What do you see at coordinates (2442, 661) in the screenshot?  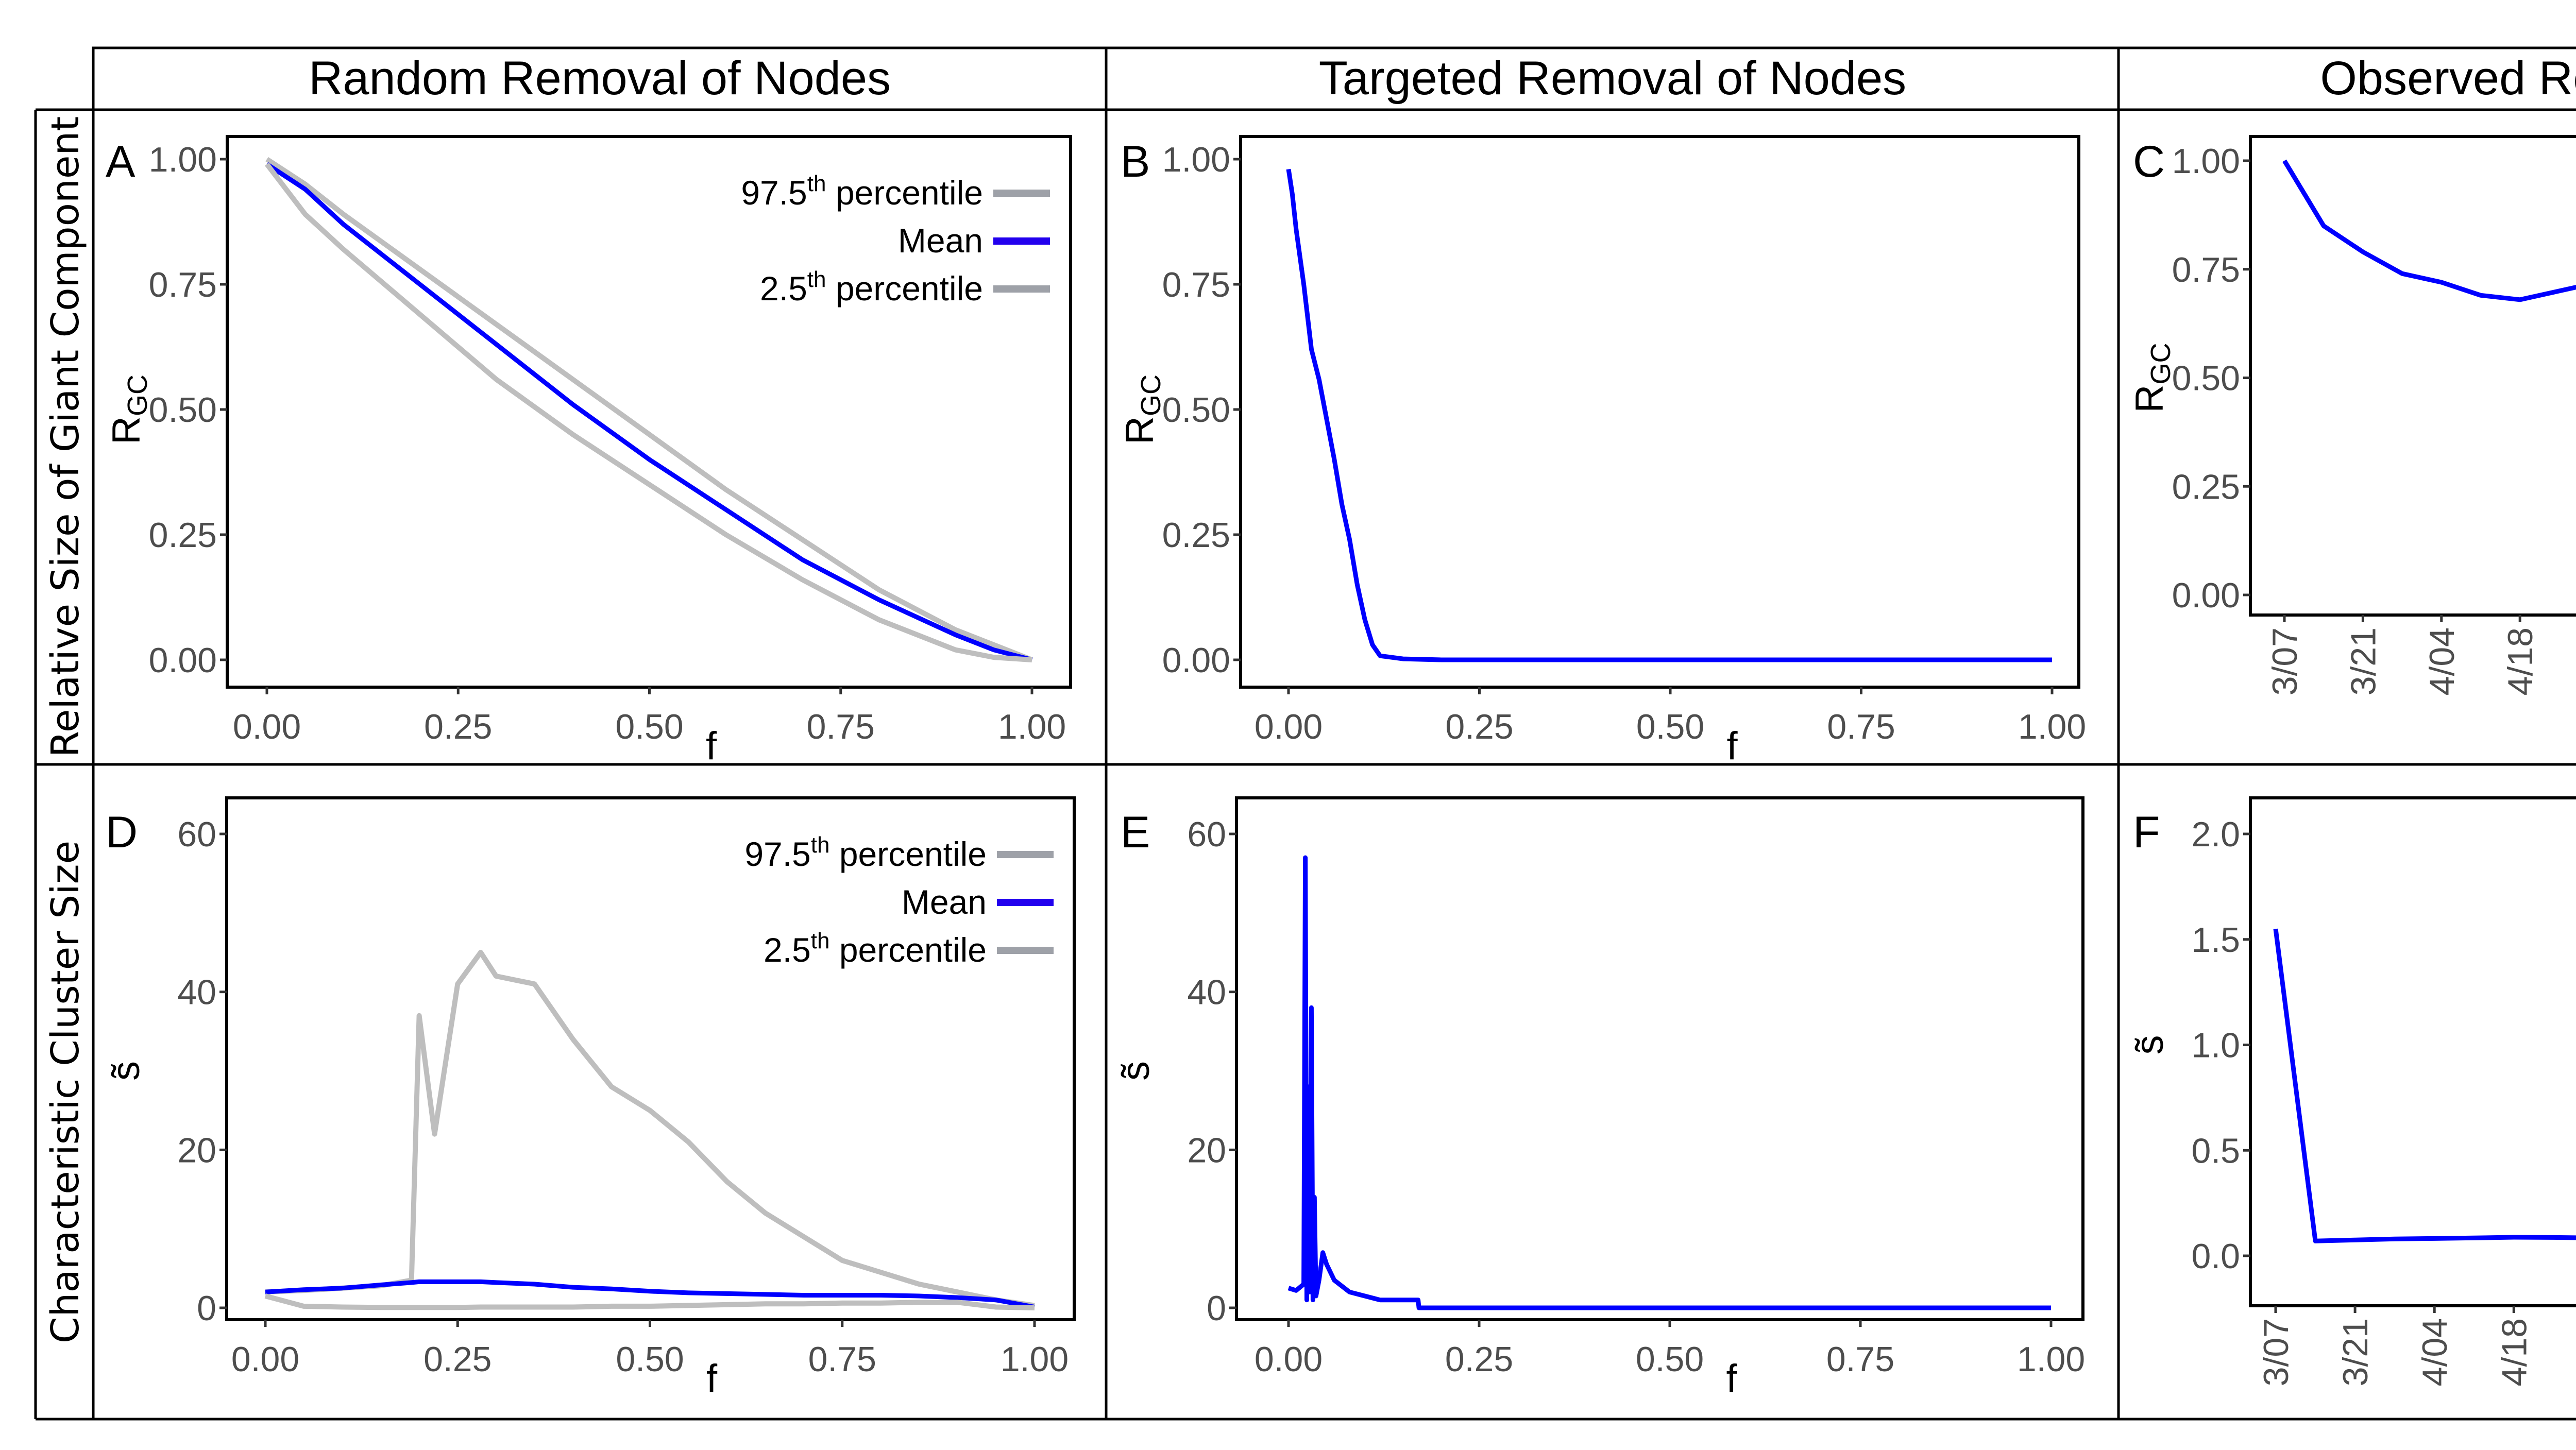 I see `x-tick-label: 4/04` at bounding box center [2442, 661].